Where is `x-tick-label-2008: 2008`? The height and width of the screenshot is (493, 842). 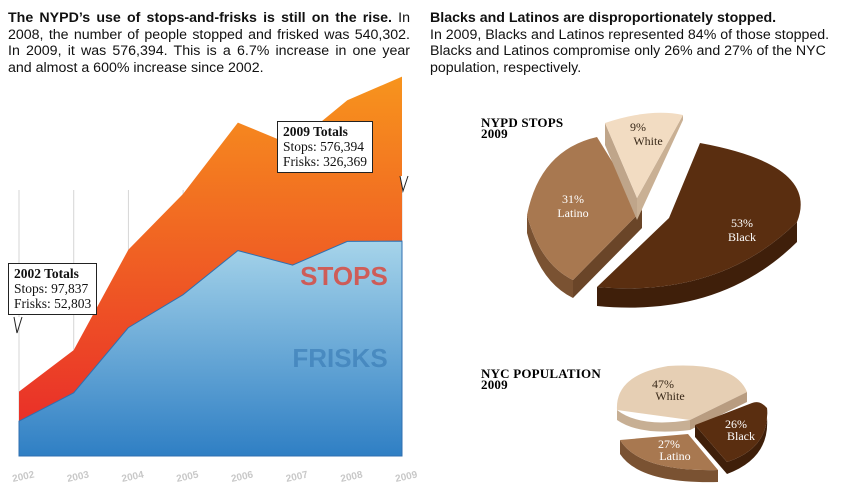 x-tick-label-2008: 2008 is located at coordinates (352, 476).